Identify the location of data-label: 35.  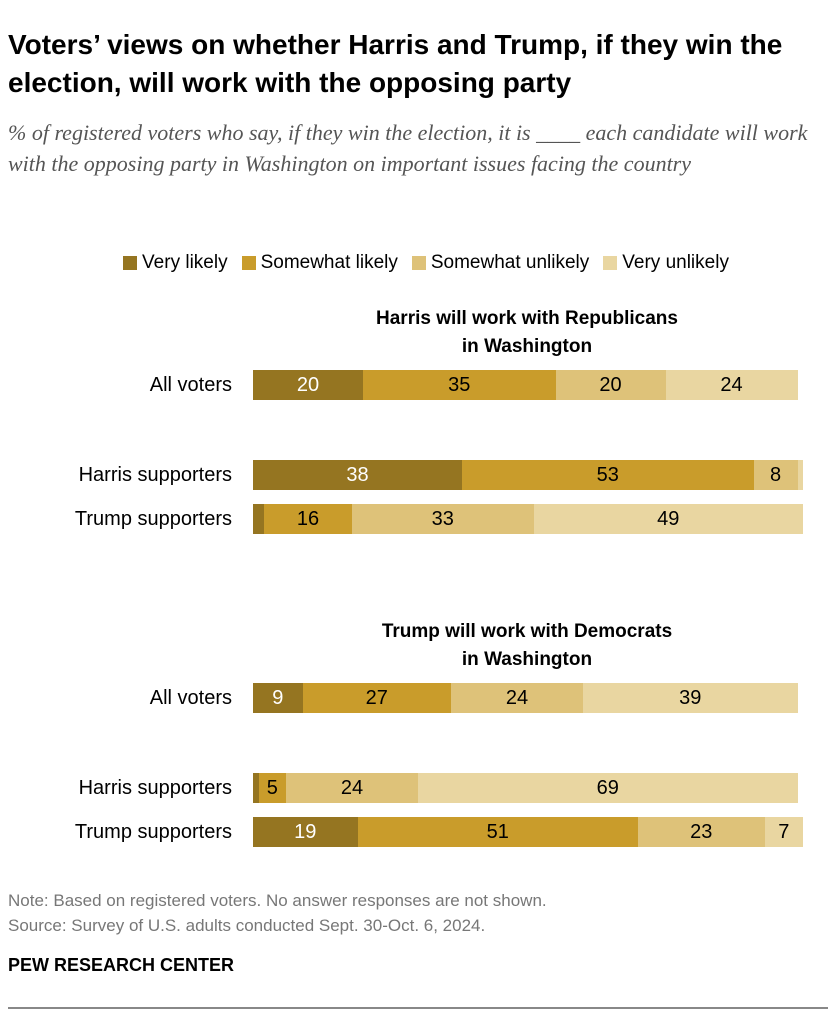
(459, 384).